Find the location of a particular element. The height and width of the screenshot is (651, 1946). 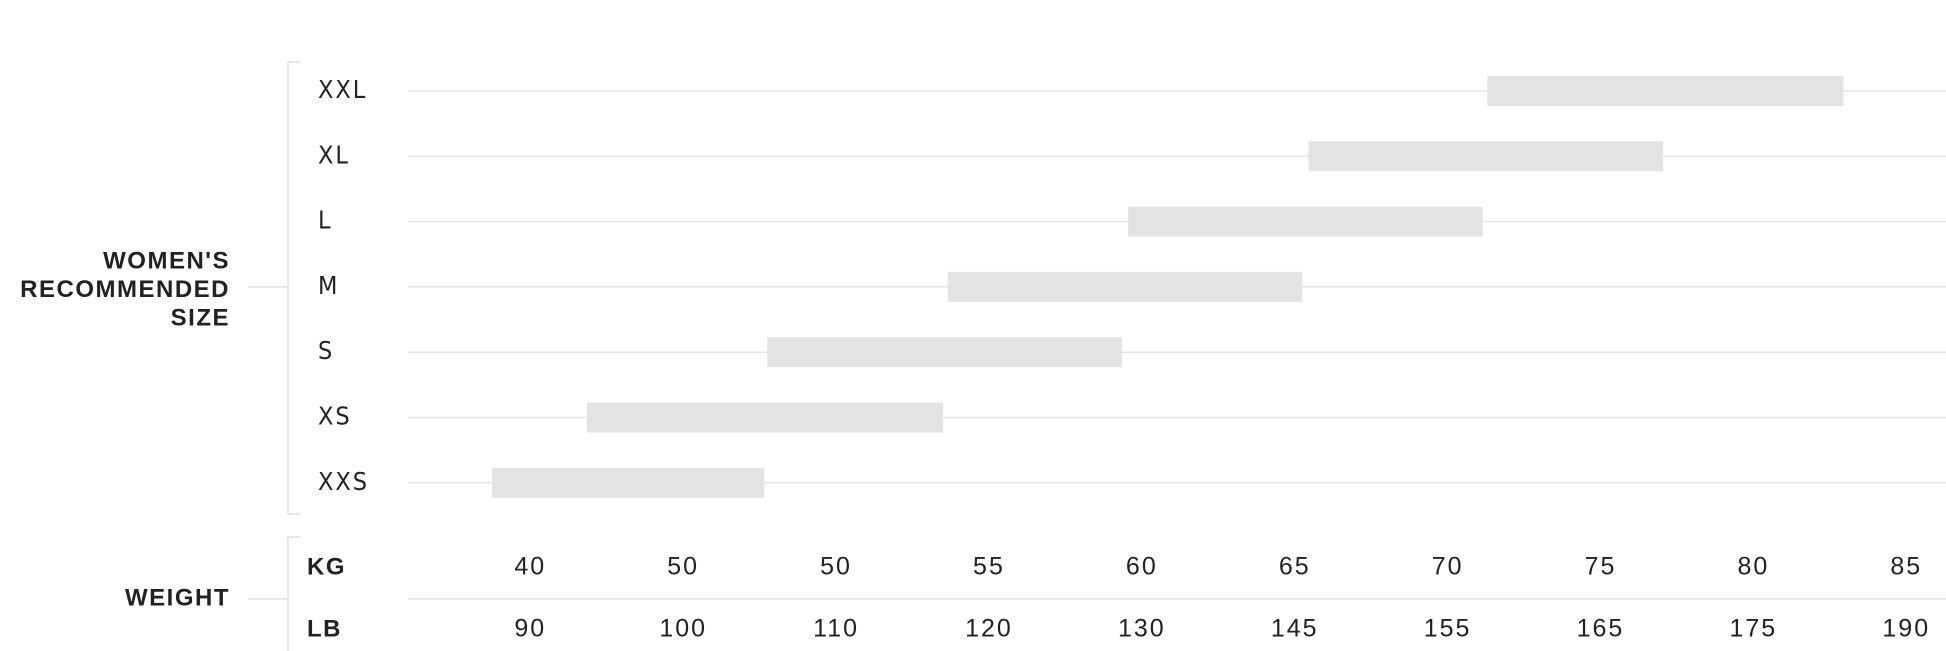

size-label: XL is located at coordinates (334, 154).